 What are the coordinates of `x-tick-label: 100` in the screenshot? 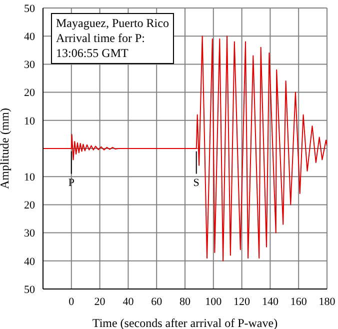 It's located at (213, 302).